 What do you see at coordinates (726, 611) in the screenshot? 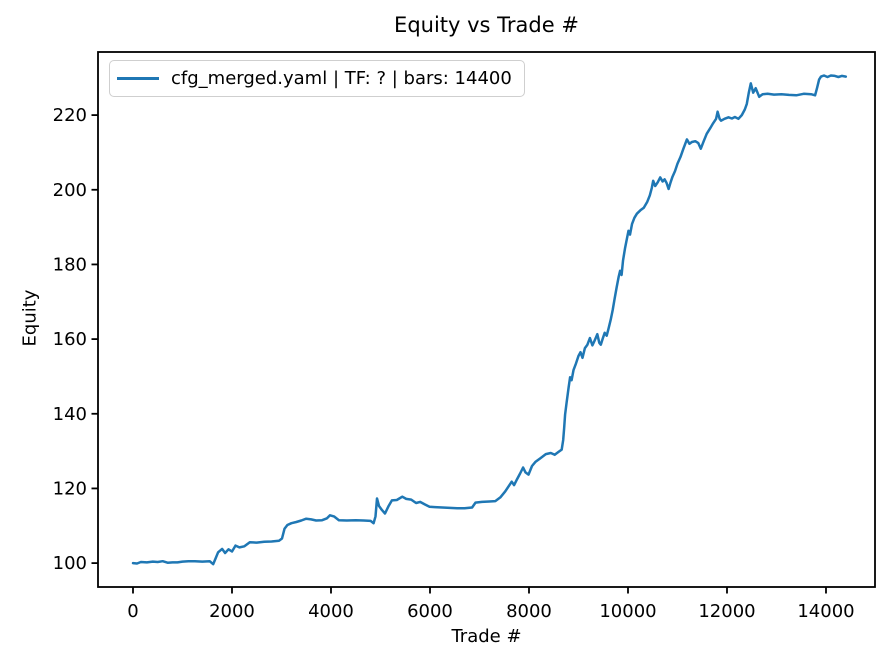
I see `x-tick-label: 12000` at bounding box center [726, 611].